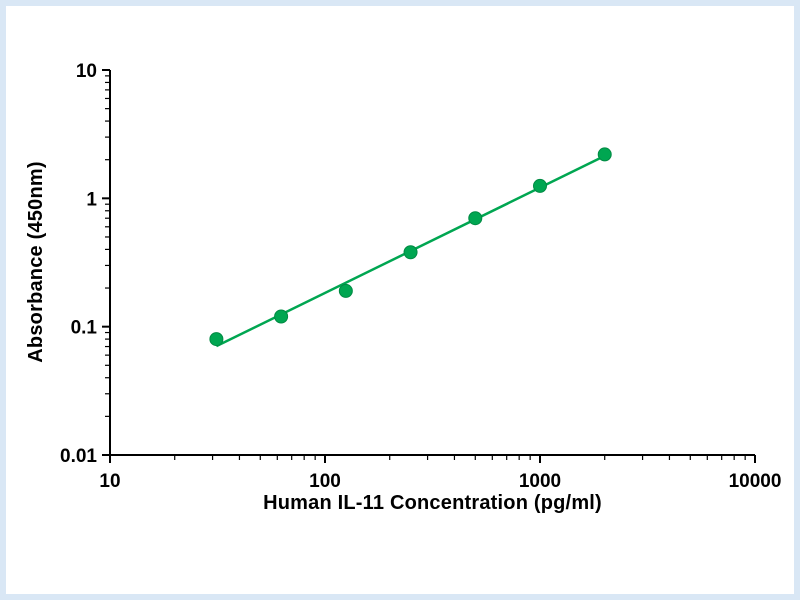 This screenshot has height=600, width=800. What do you see at coordinates (325, 481) in the screenshot?
I see `x-tick-label: 100` at bounding box center [325, 481].